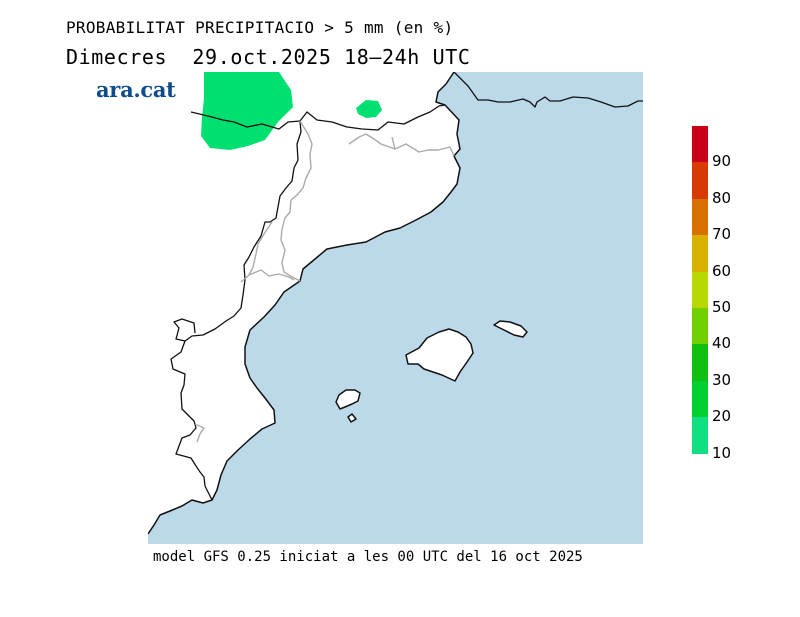 The image size is (800, 617). I want to click on legend-label: 80, so click(722, 197).